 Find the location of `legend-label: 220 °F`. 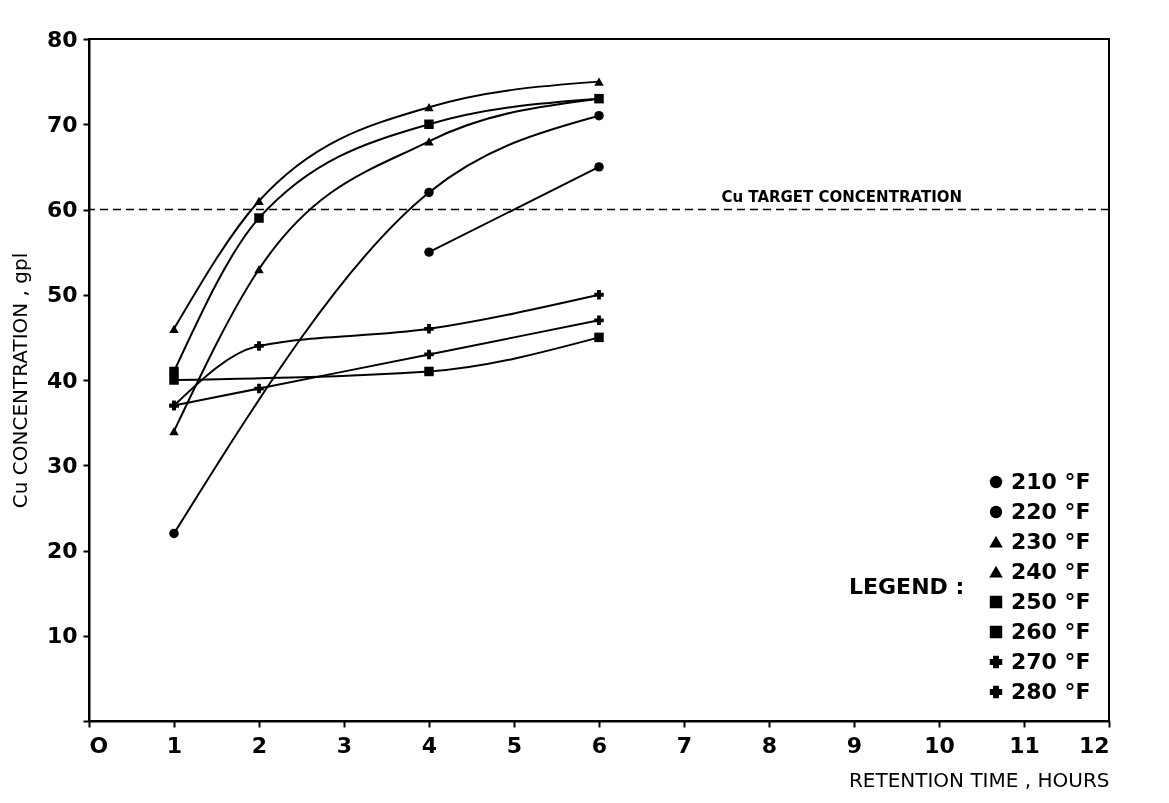

legend-label: 220 °F is located at coordinates (1051, 511).